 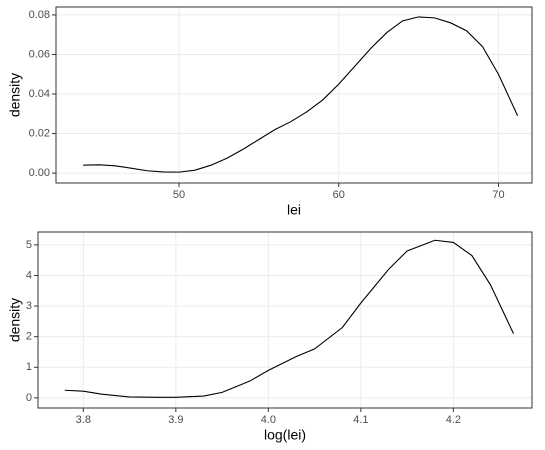 What do you see at coordinates (39, 15) in the screenshot?
I see `y-tick-label: 0.08` at bounding box center [39, 15].